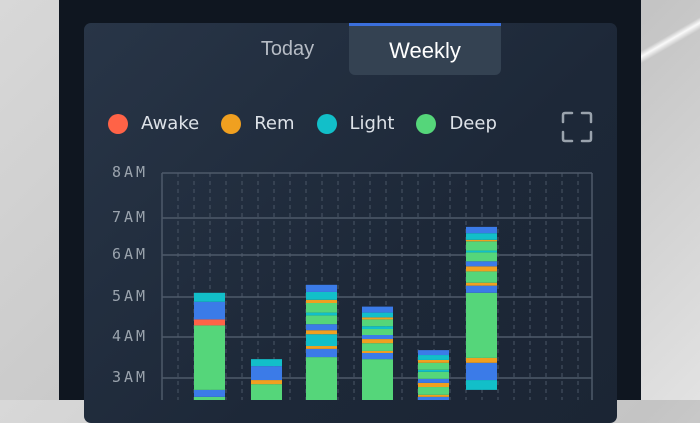 This screenshot has height=423, width=700. What do you see at coordinates (130, 377) in the screenshot?
I see `y-tick-label: 3AM` at bounding box center [130, 377].